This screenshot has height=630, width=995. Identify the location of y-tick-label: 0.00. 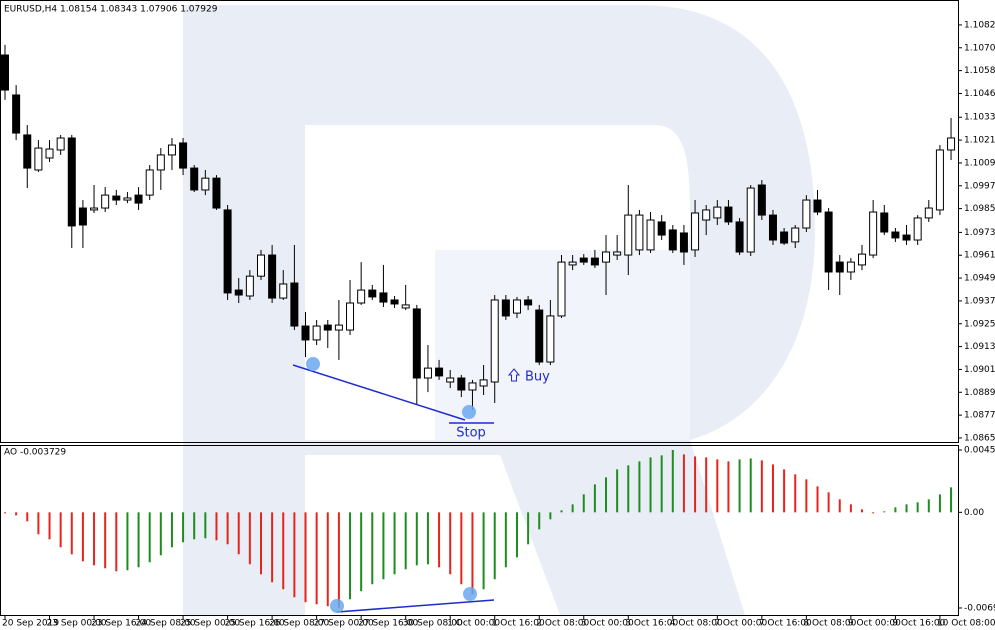
(974, 513).